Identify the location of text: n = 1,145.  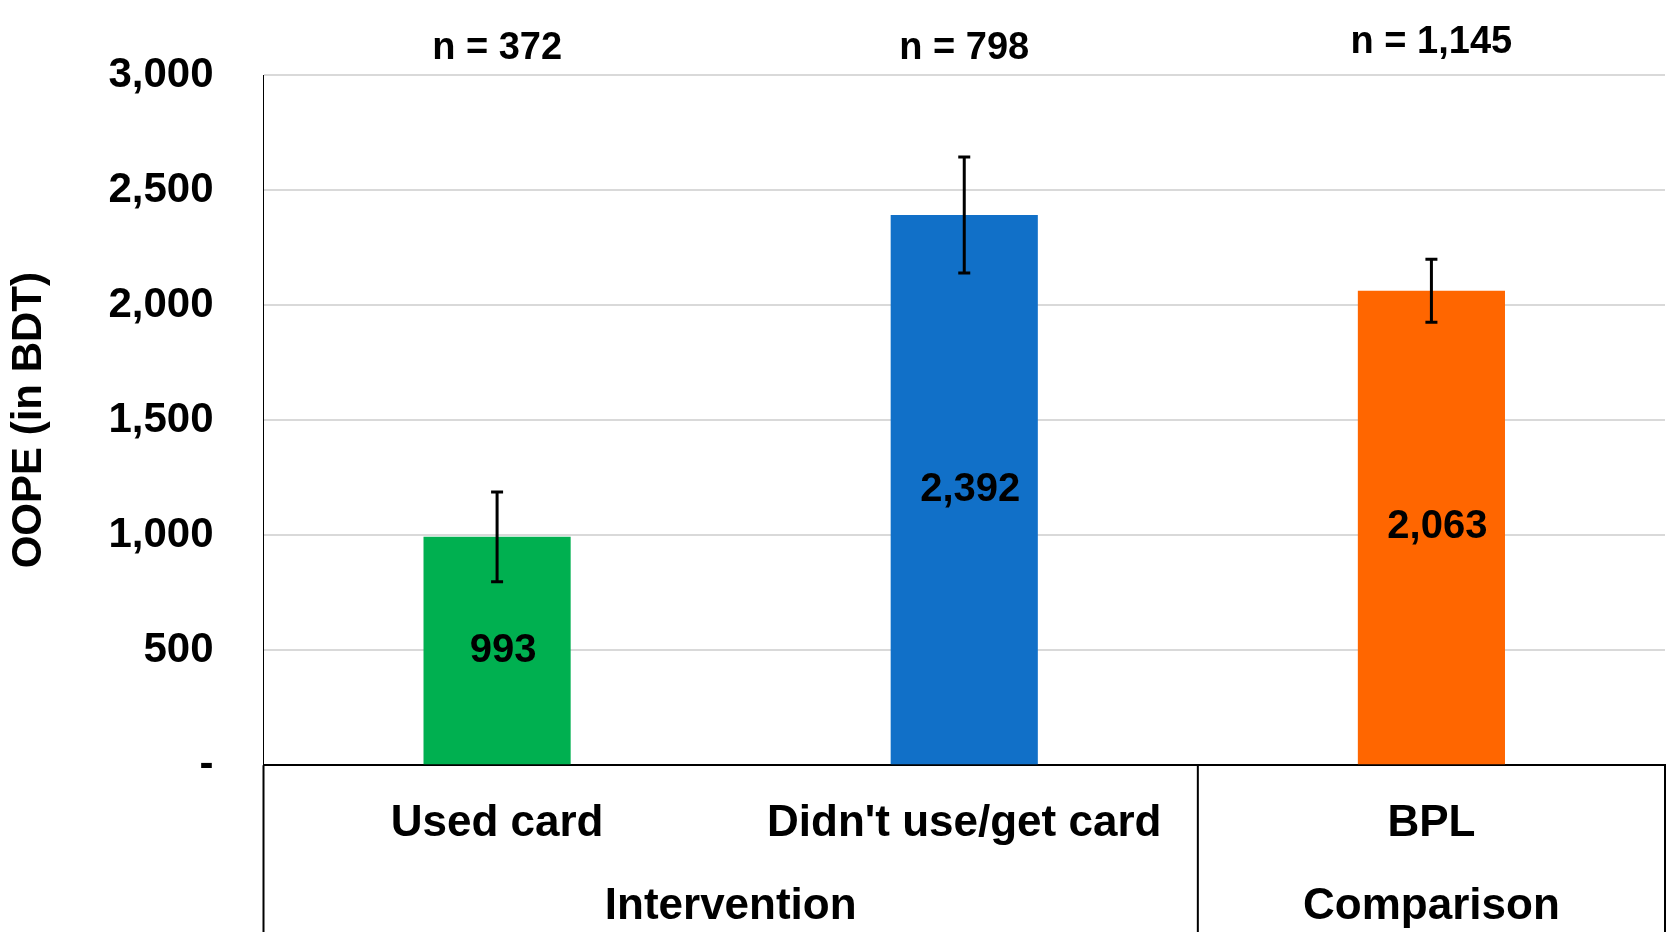
(1431, 39).